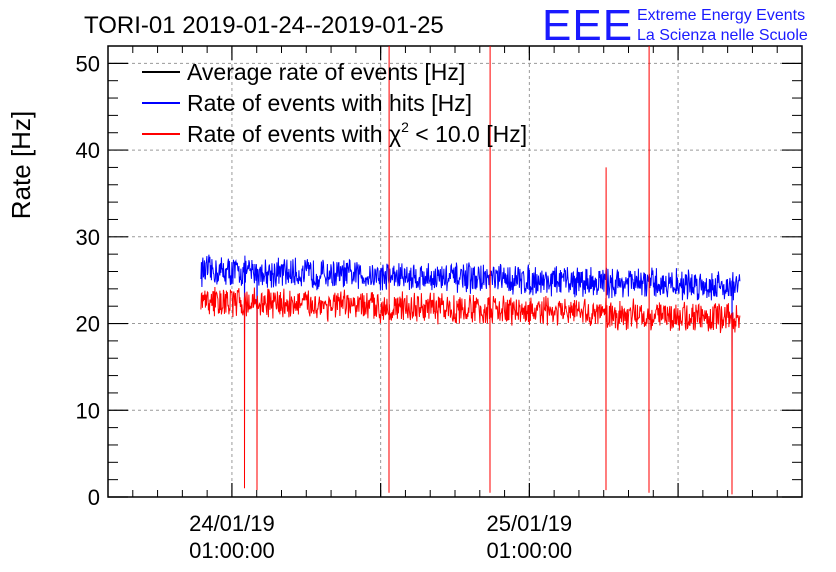 The image size is (836, 572). I want to click on y-tick-label: 50, so click(88, 63).